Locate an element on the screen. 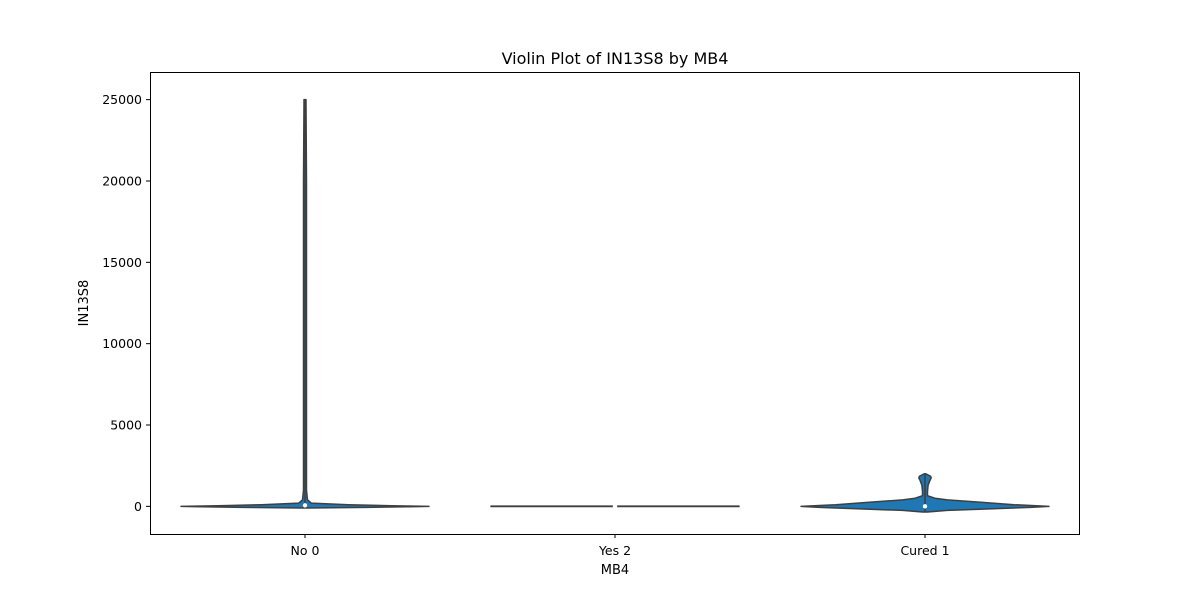 This screenshot has height=604, width=1200. x-tick-label: Cured 1 is located at coordinates (924, 550).